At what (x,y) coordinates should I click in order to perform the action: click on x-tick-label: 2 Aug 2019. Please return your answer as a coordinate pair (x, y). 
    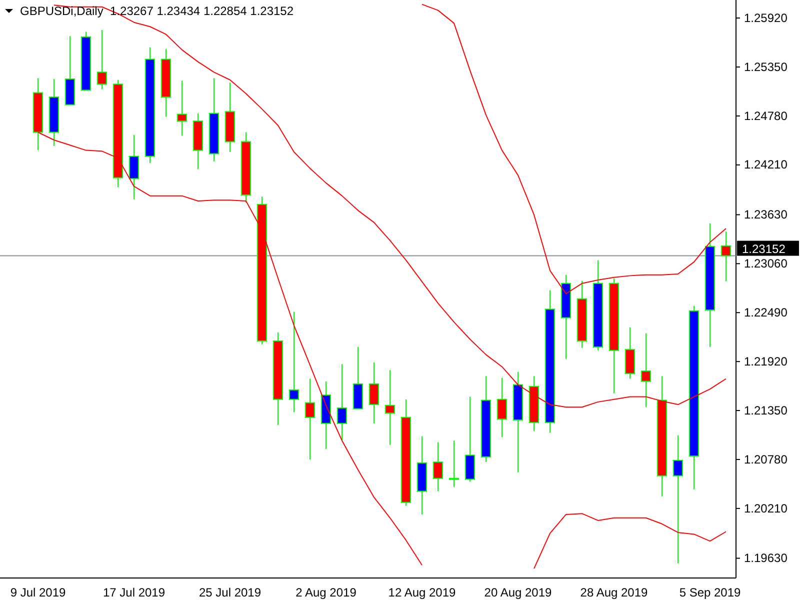
    Looking at the image, I should click on (326, 593).